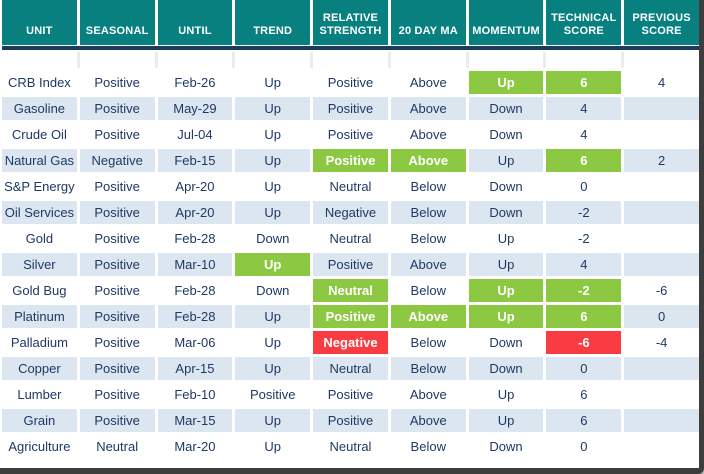 This screenshot has width=704, height=474. Describe the element at coordinates (195, 394) in the screenshot. I see `cell-lumber-until: Feb-10` at that location.